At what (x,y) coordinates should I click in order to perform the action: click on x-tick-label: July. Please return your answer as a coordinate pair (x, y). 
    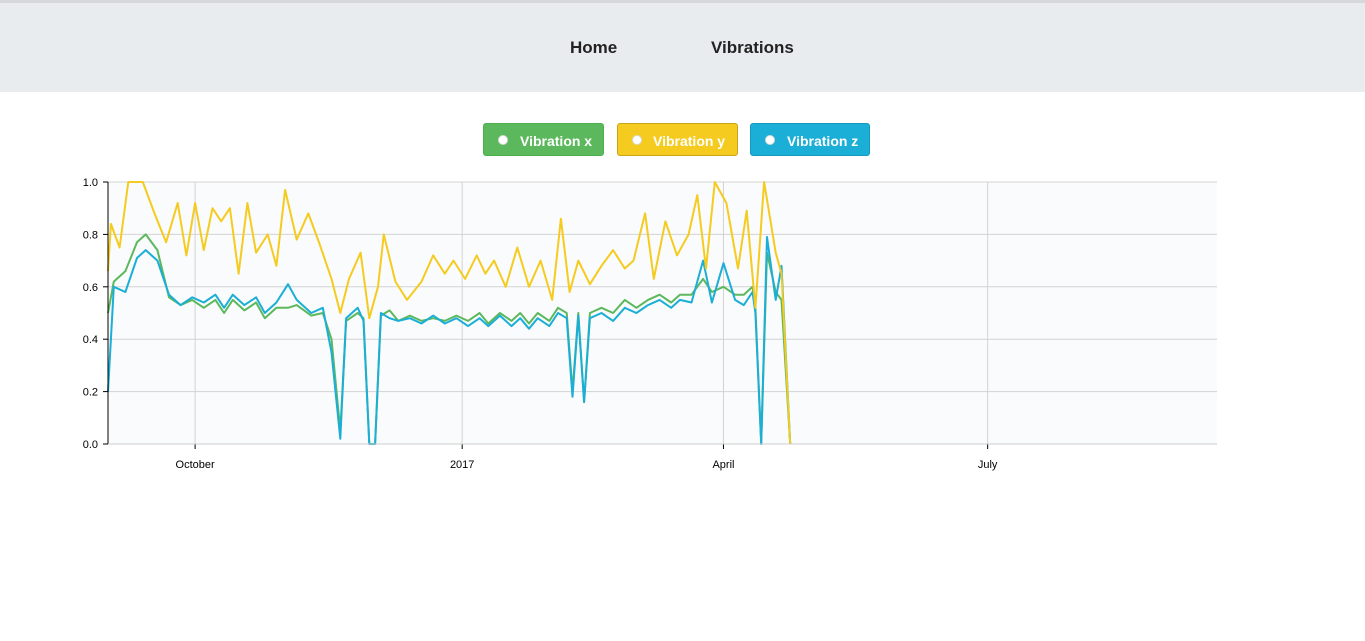
    Looking at the image, I should click on (988, 465).